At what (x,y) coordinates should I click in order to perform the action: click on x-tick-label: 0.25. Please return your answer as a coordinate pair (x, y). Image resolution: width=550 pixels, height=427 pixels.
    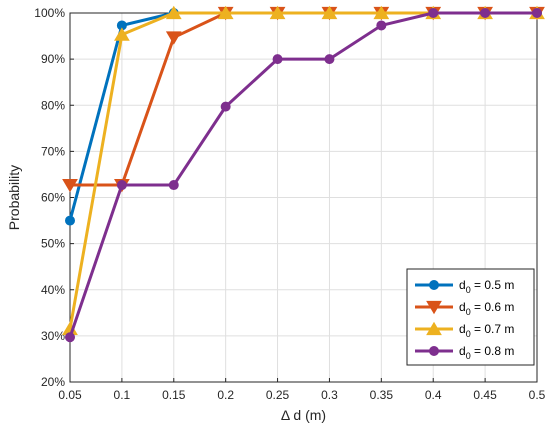
    Looking at the image, I should click on (278, 395).